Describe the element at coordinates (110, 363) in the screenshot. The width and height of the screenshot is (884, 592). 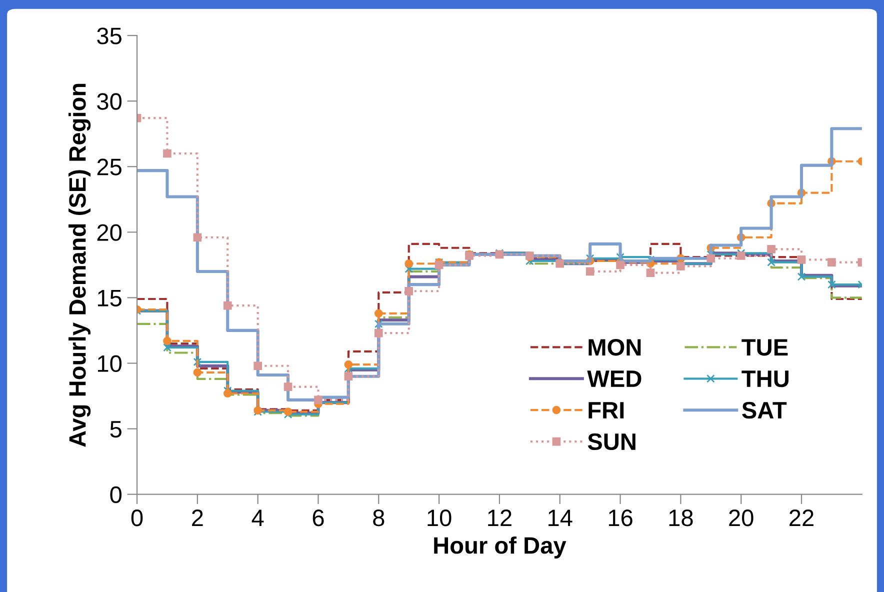
I see `y-tick-label: 10` at that location.